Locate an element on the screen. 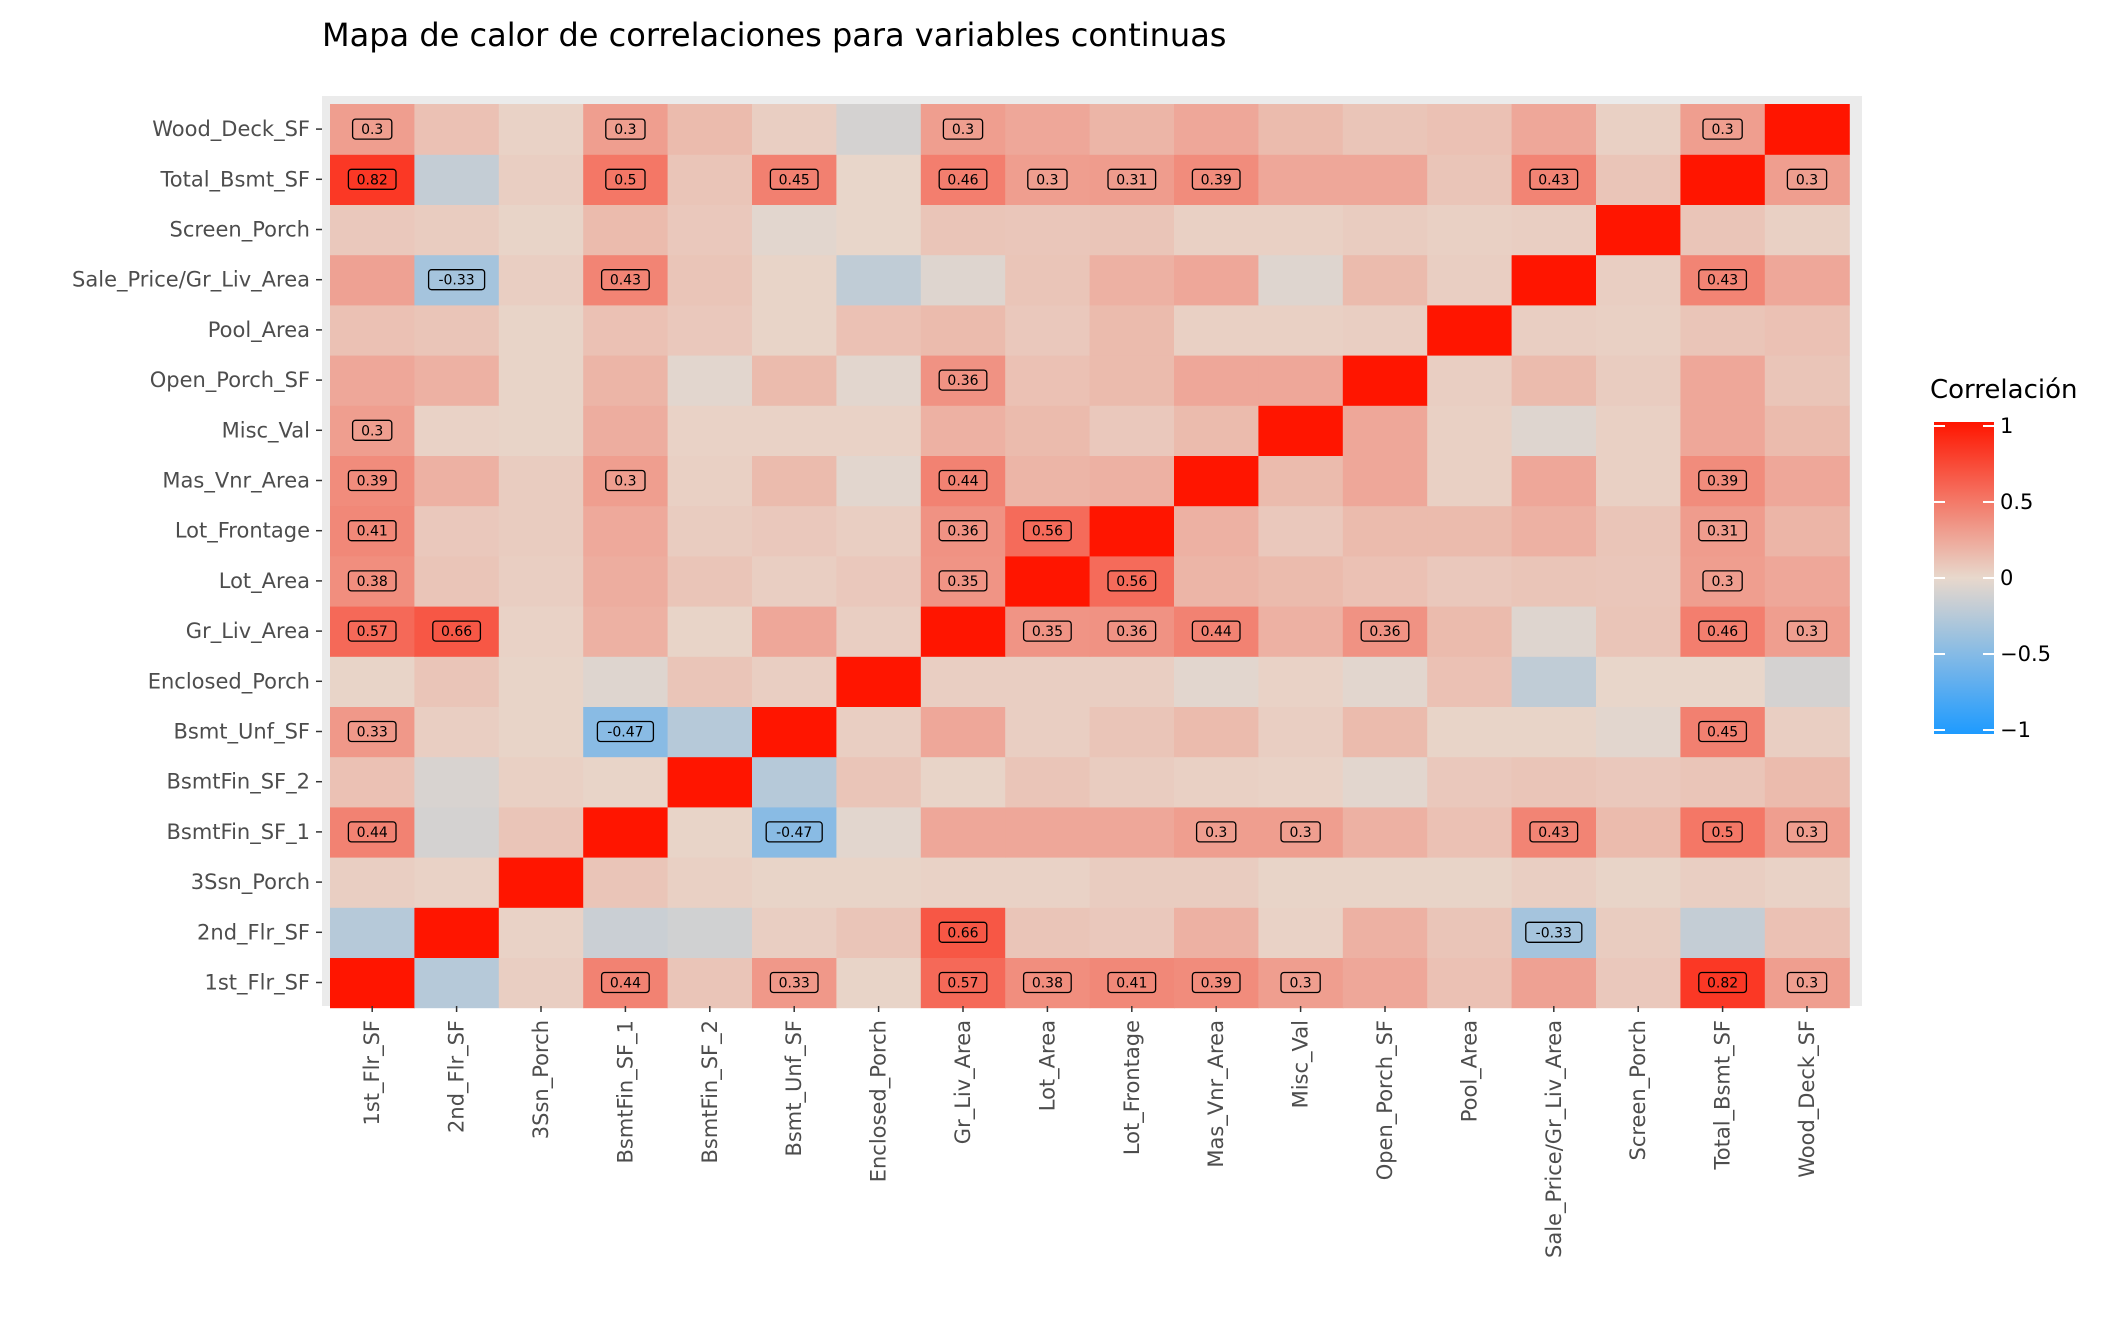  y-tick-label: Bsmt_Unf_SF is located at coordinates (241, 732).